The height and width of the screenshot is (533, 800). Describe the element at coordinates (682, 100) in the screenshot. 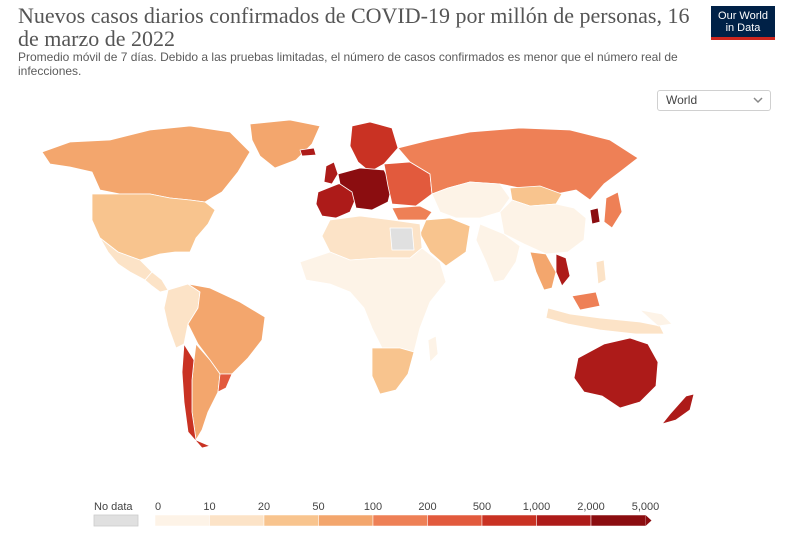

I see `region-select-value: World` at that location.